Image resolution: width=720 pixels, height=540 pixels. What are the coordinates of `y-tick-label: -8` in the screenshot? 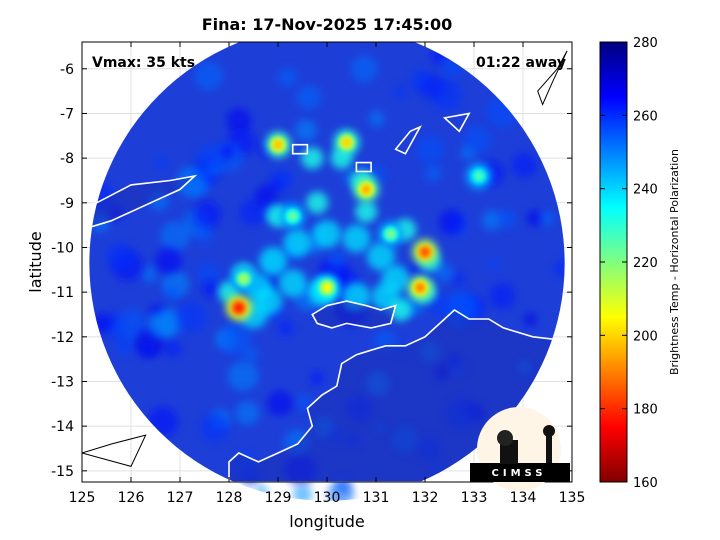 It's located at (67, 159).